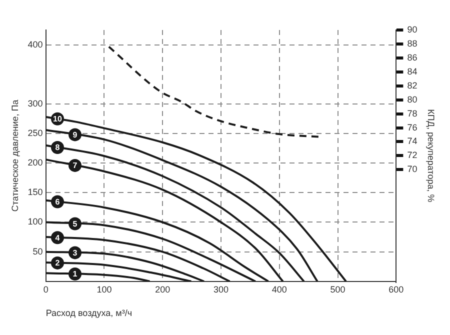 Image resolution: width=450 pixels, height=335 pixels. I want to click on y-tick-label: 150, so click(35, 192).